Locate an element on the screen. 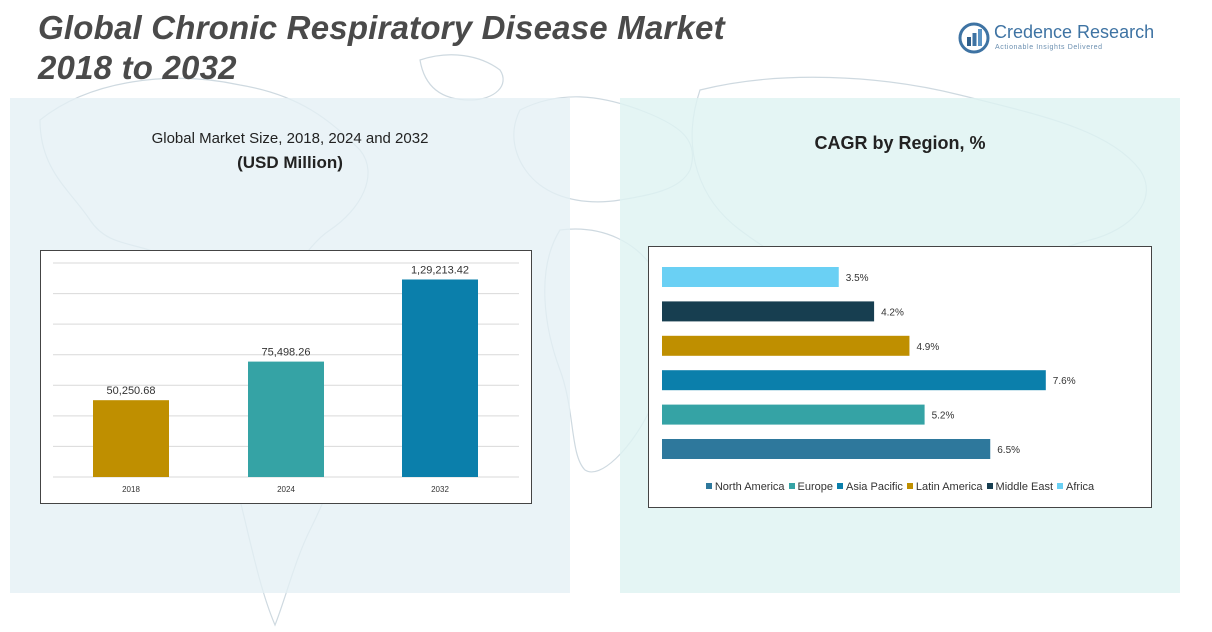 The height and width of the screenshot is (632, 1212). bar-value-label: 1,29,213.42 is located at coordinates (440, 270).